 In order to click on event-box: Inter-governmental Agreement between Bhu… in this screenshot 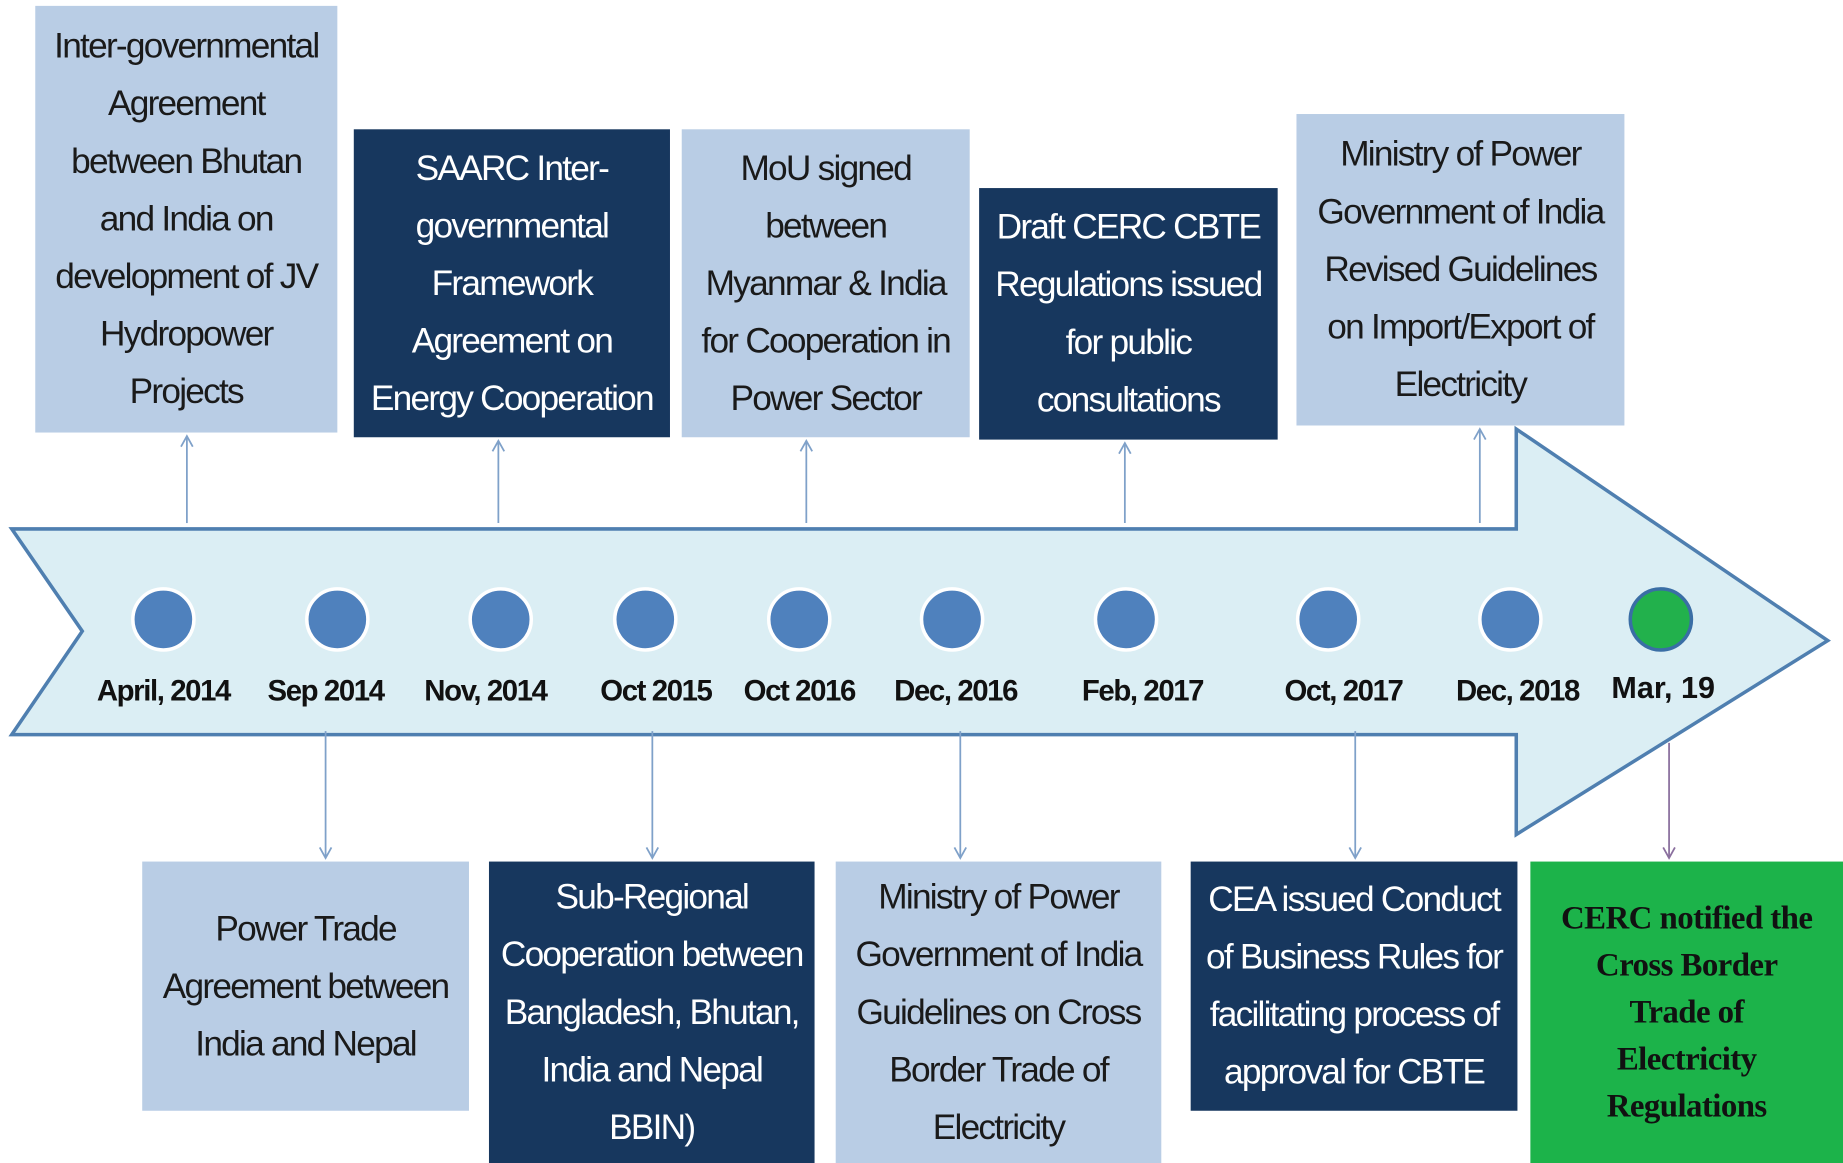, I will do `click(186, 219)`.